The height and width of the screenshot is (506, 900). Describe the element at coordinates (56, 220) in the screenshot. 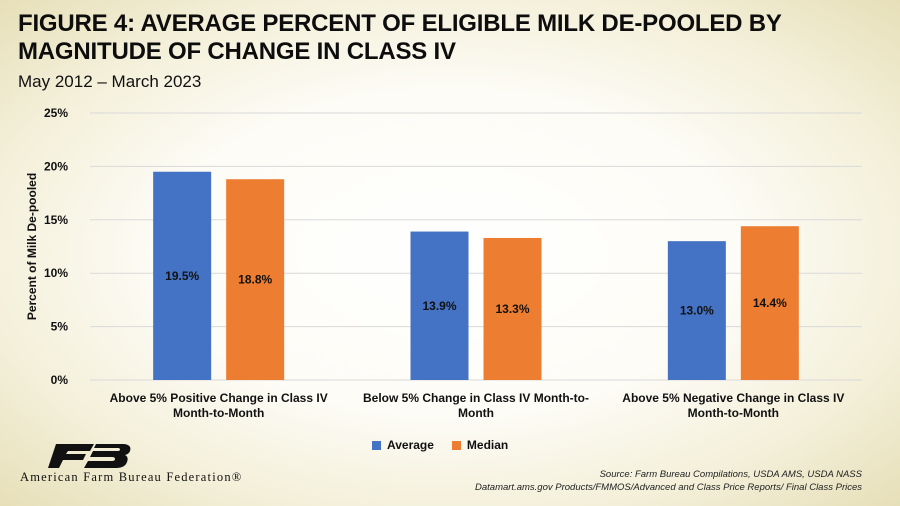

I see `y-tick-label: 15%` at that location.